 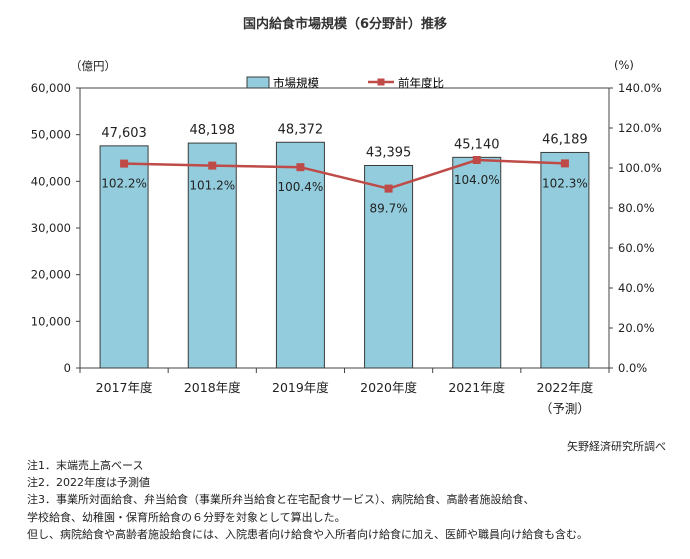 I want to click on left-axis-unit: （億円）, so click(x=93, y=66).